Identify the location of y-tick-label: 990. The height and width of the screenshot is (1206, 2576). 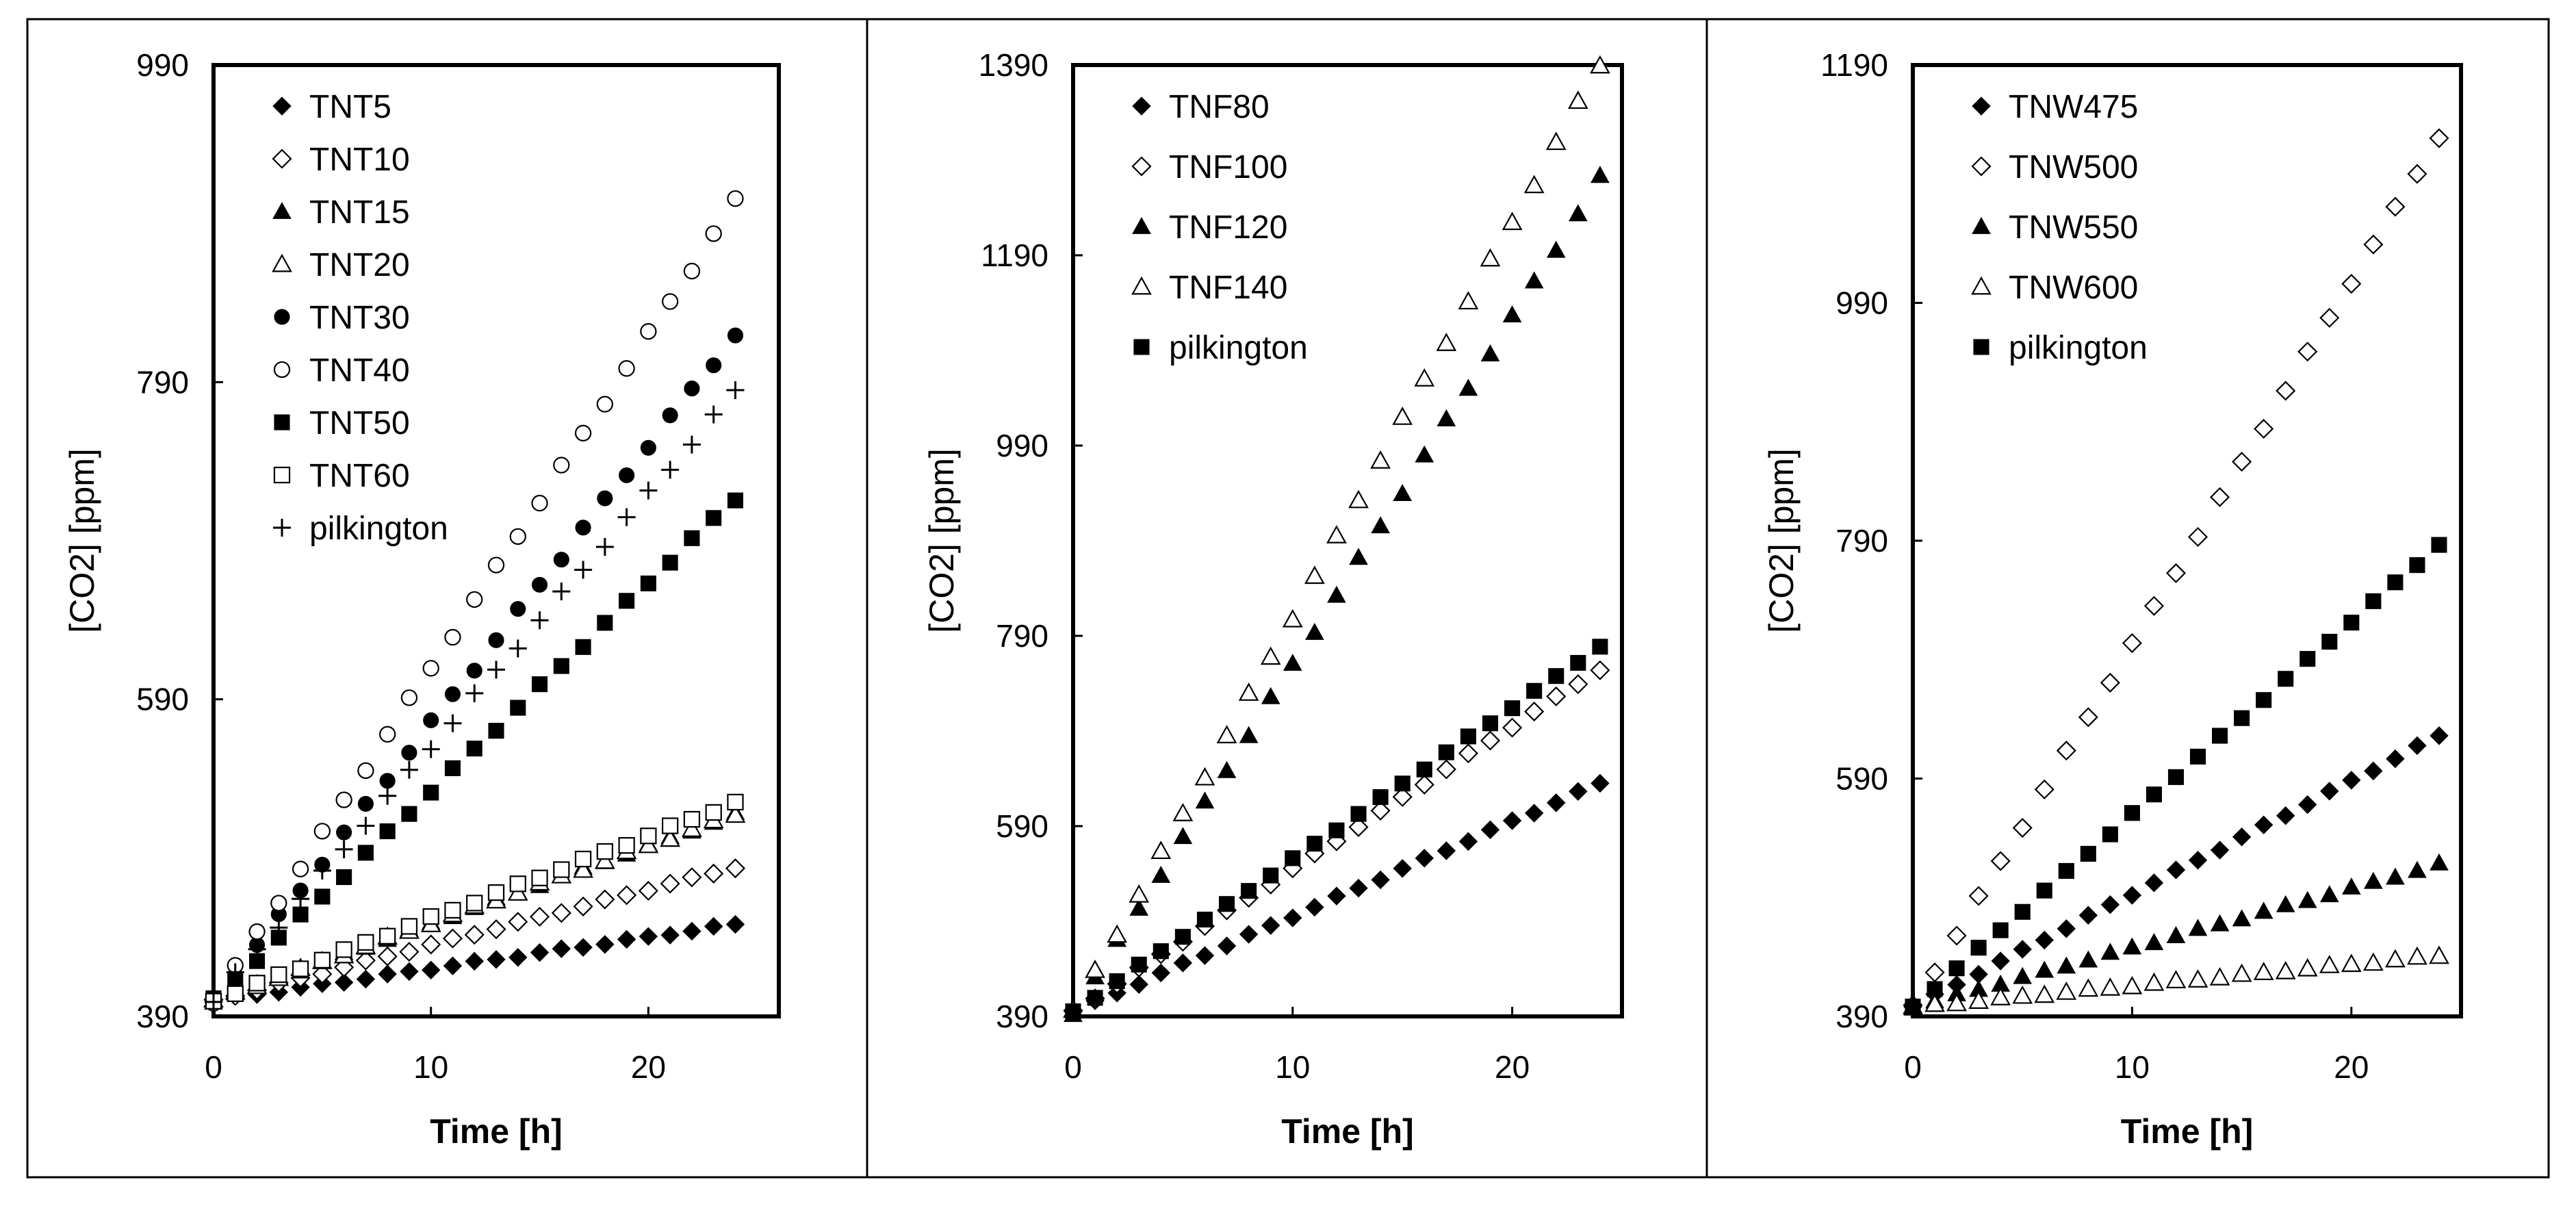
(1022, 445).